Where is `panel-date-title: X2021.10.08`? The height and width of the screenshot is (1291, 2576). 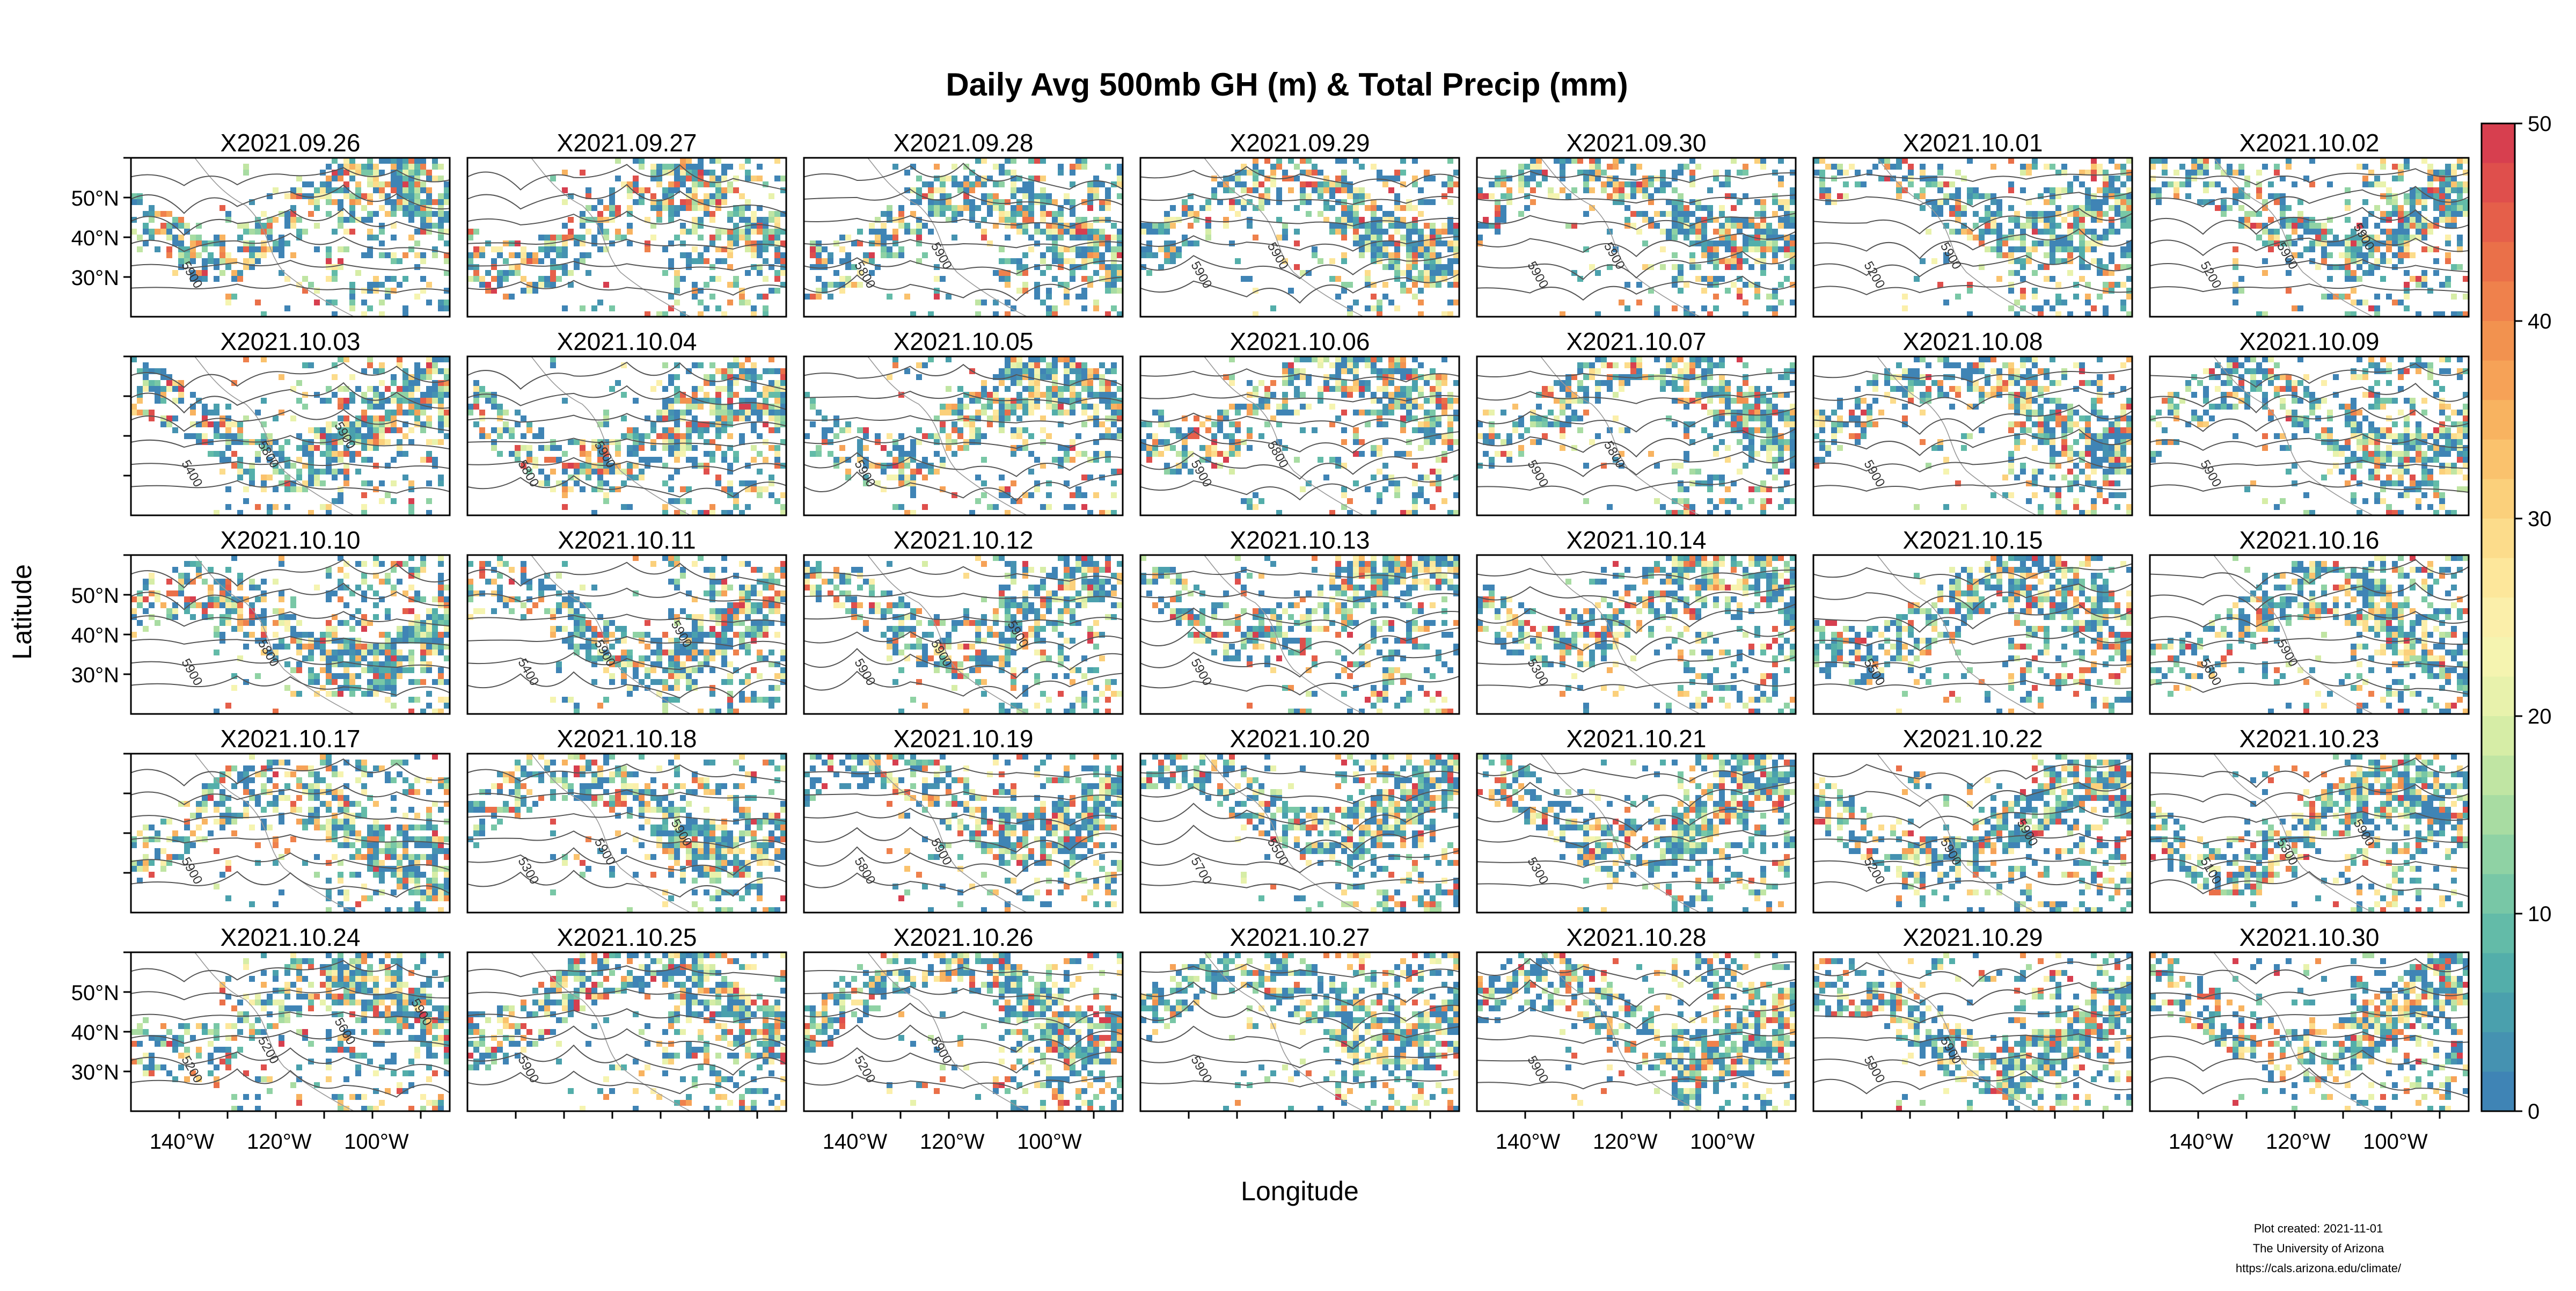 panel-date-title: X2021.10.08 is located at coordinates (1973, 341).